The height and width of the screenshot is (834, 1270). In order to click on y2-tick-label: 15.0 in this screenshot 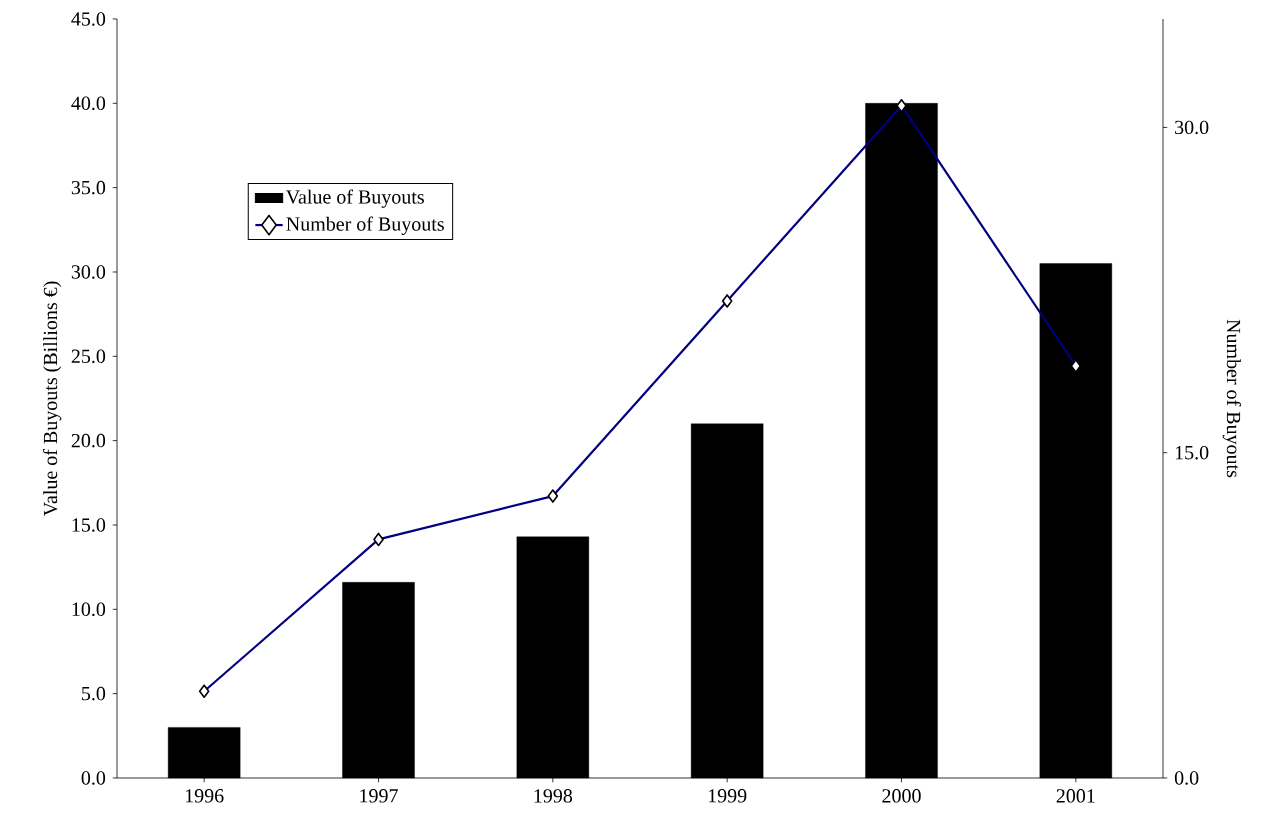, I will do `click(1192, 452)`.